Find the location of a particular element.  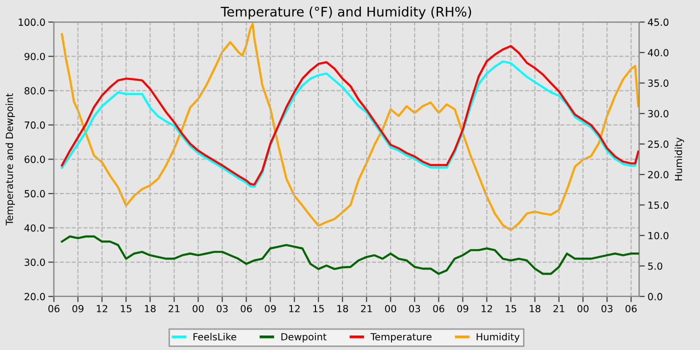

line-series is located at coordinates (350, 255).